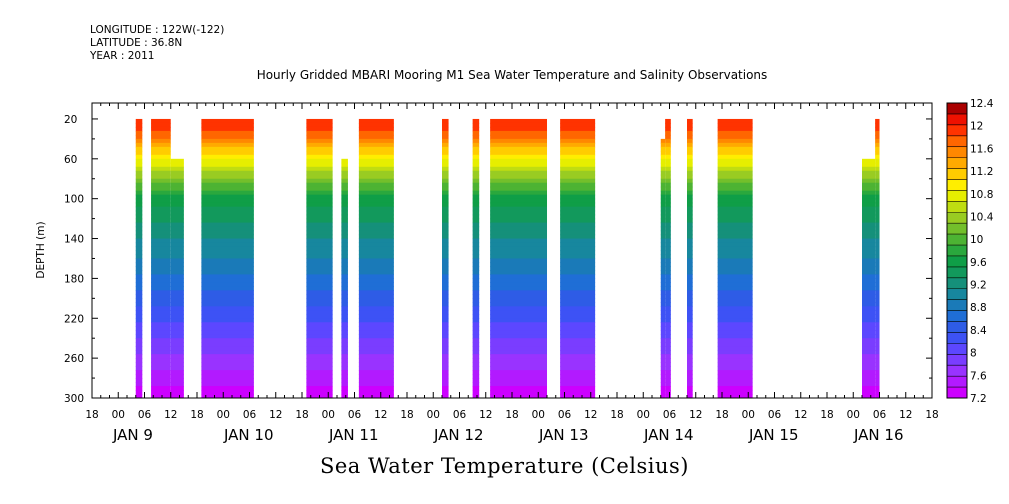 Image resolution: width=1009 pixels, height=504 pixels. Describe the element at coordinates (981, 172) in the screenshot. I see `colorbar-label: 11.2` at that location.